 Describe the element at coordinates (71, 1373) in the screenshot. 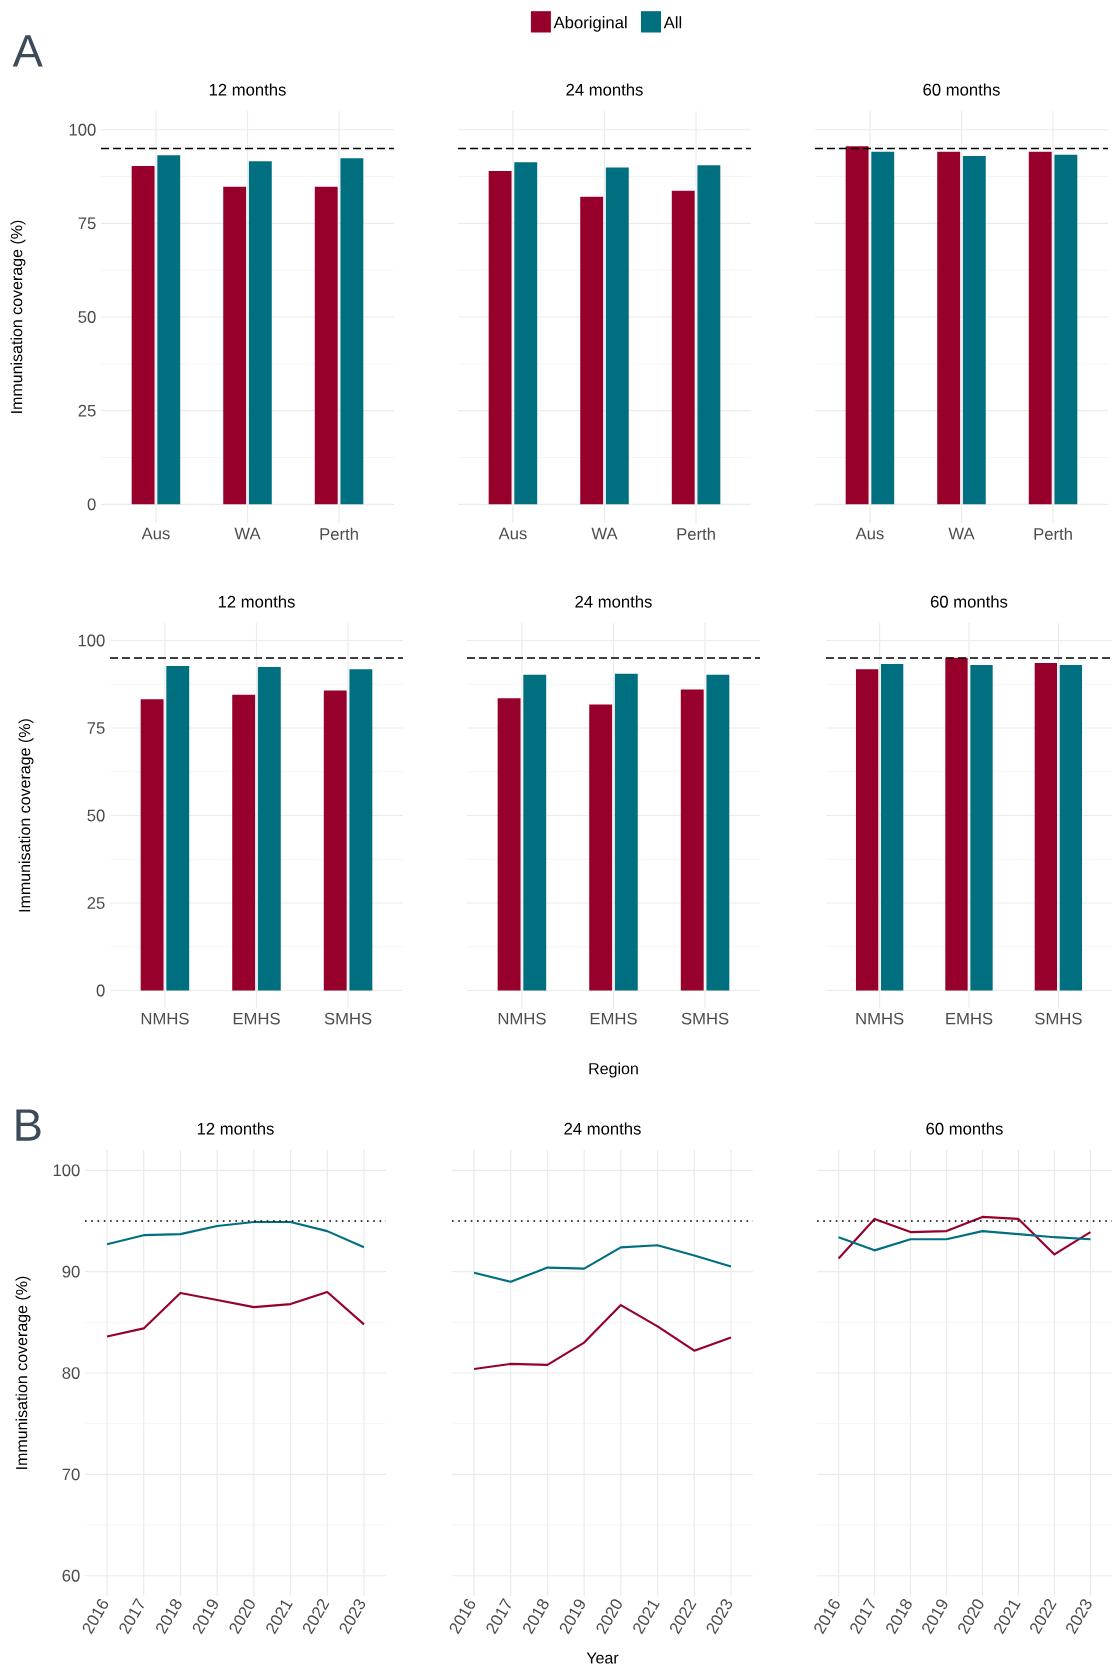

I see `y-tick-label: 80` at that location.